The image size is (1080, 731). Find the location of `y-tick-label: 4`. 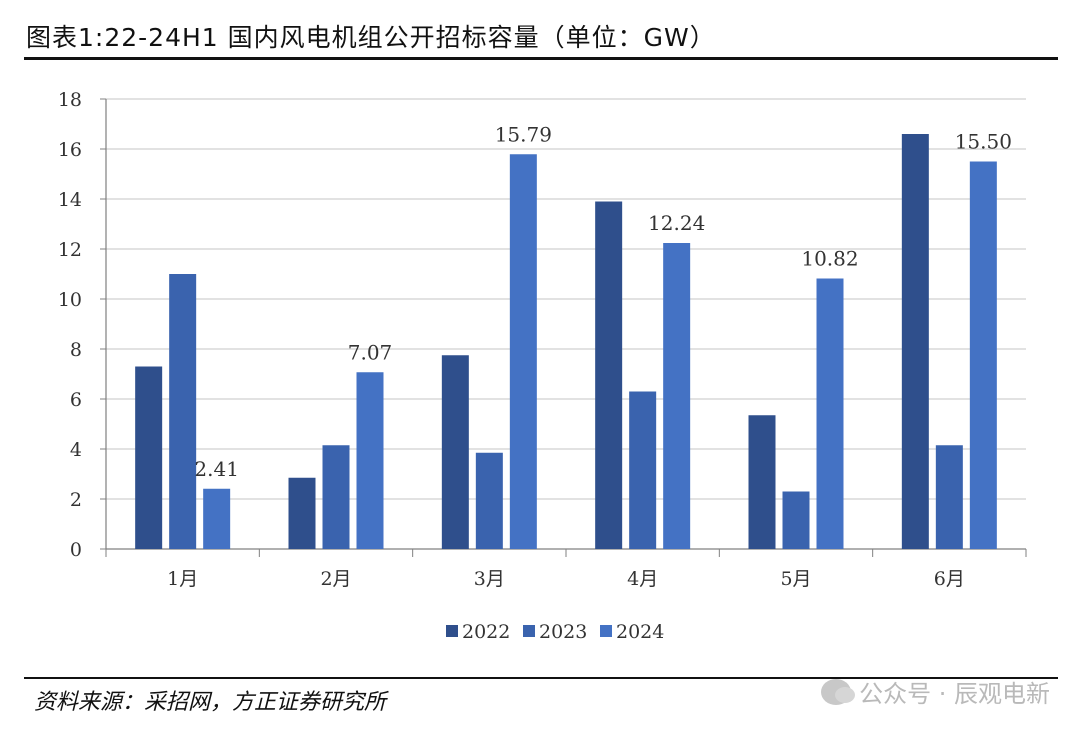

y-tick-label: 4 is located at coordinates (76, 450).